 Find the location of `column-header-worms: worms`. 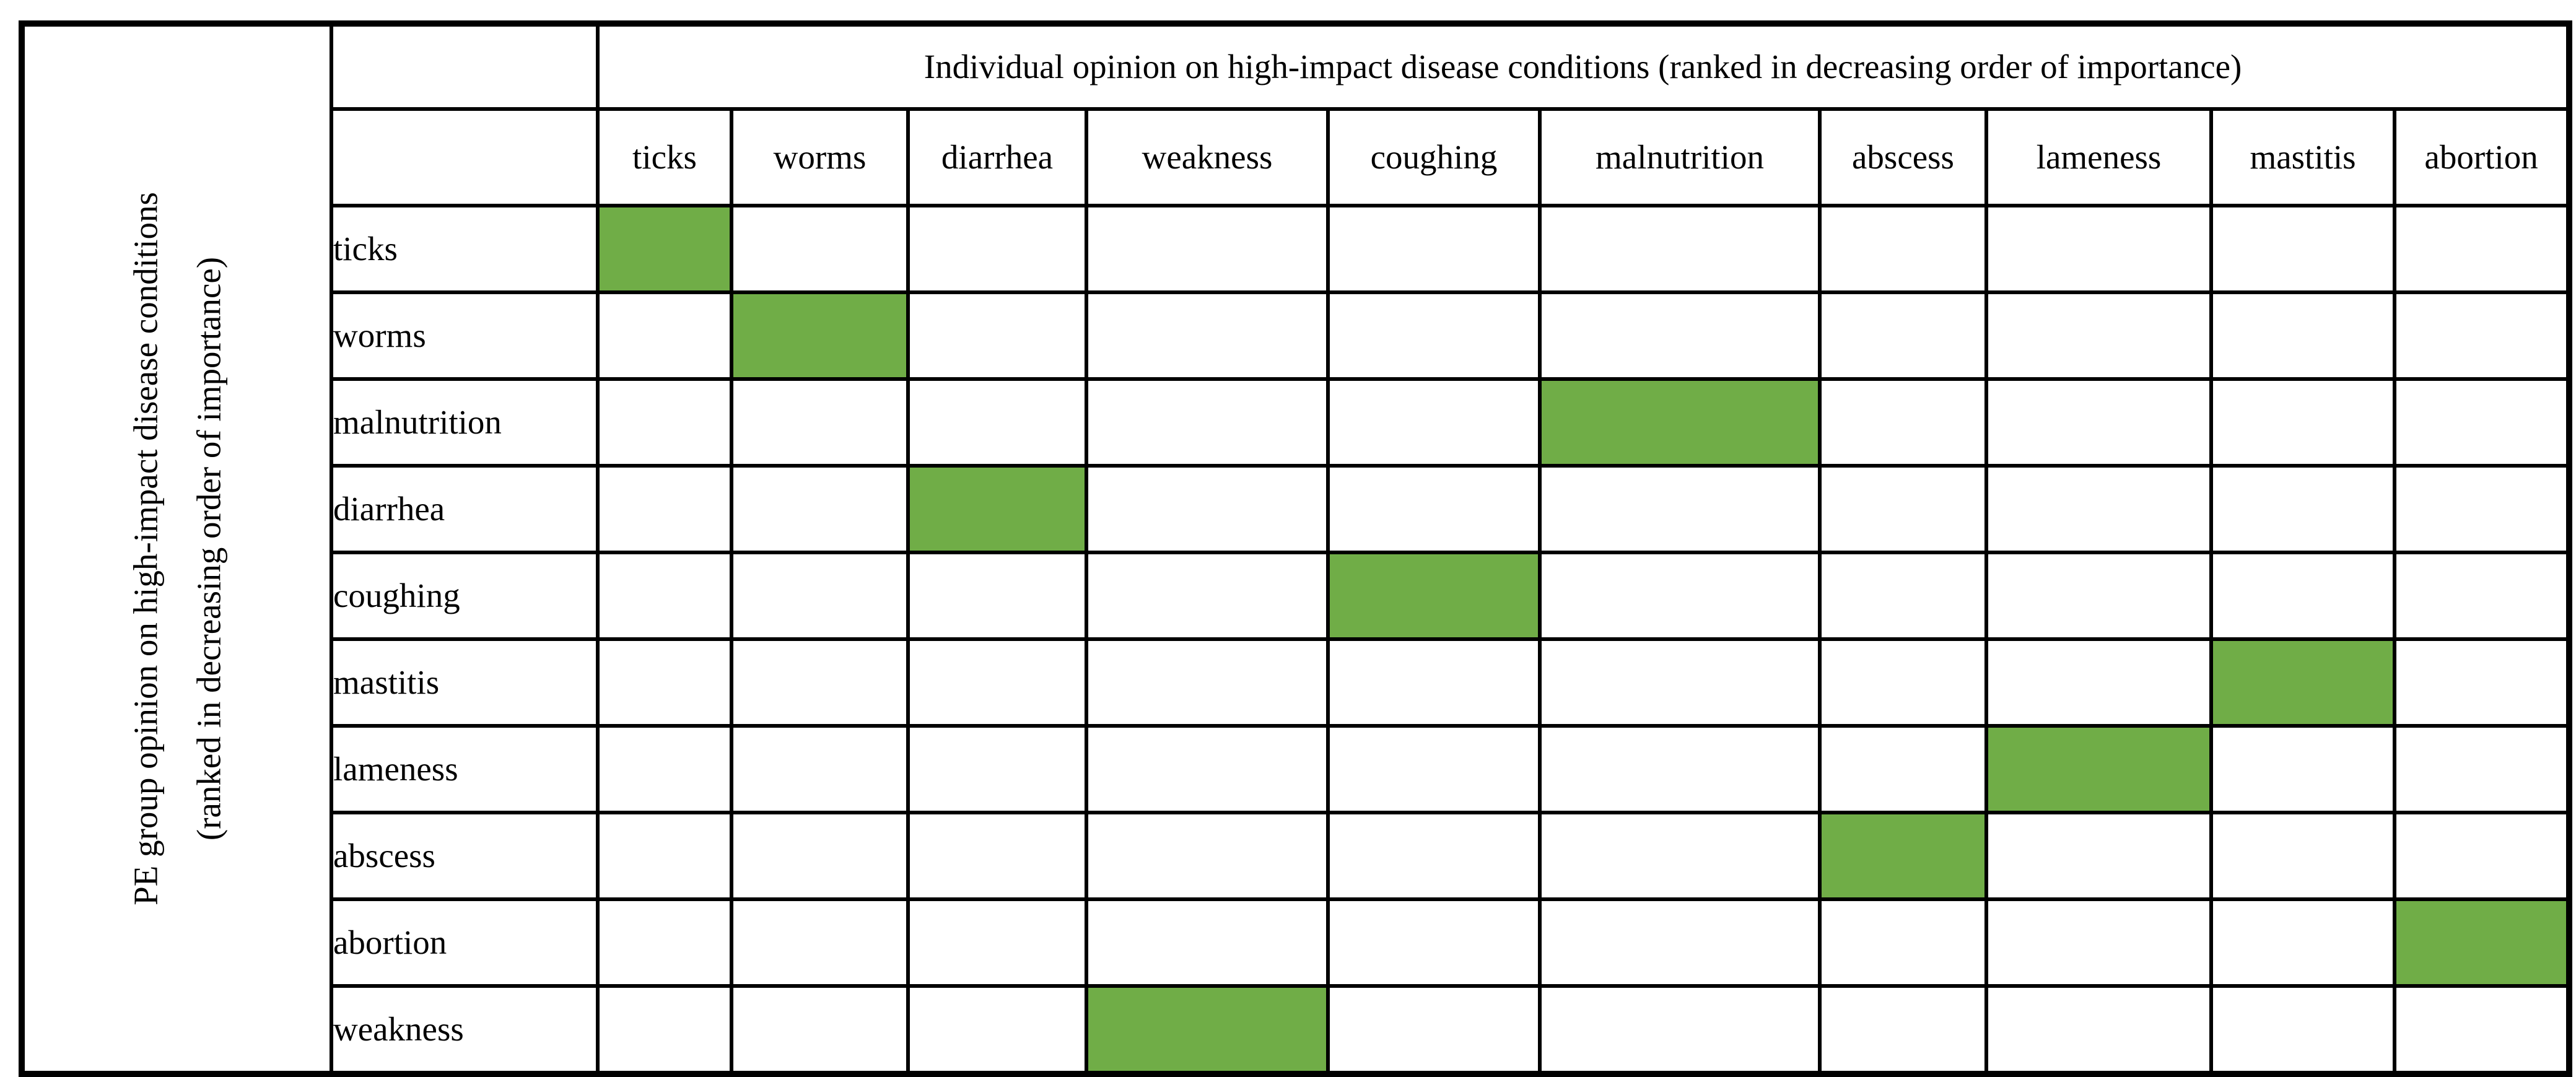

column-header-worms: worms is located at coordinates (820, 157).